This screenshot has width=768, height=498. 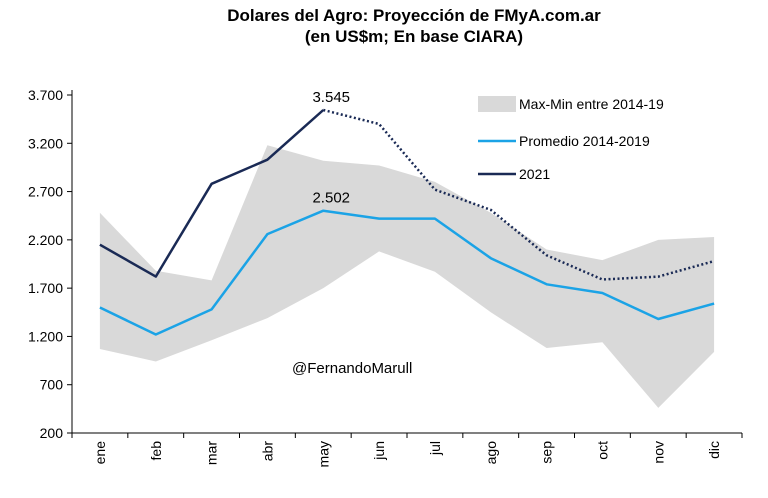 What do you see at coordinates (212, 453) in the screenshot?
I see `x-tick-label: mar` at bounding box center [212, 453].